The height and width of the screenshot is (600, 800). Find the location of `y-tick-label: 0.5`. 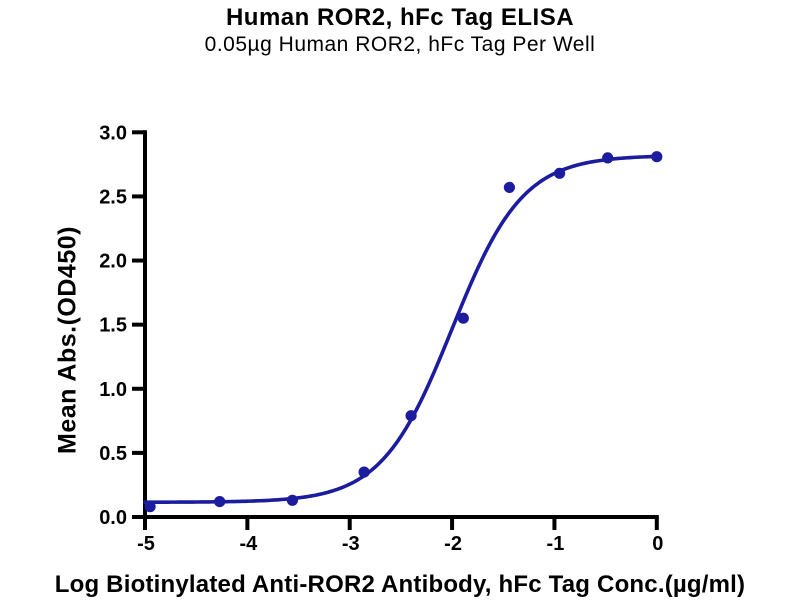

y-tick-label: 0.5 is located at coordinates (113, 454).